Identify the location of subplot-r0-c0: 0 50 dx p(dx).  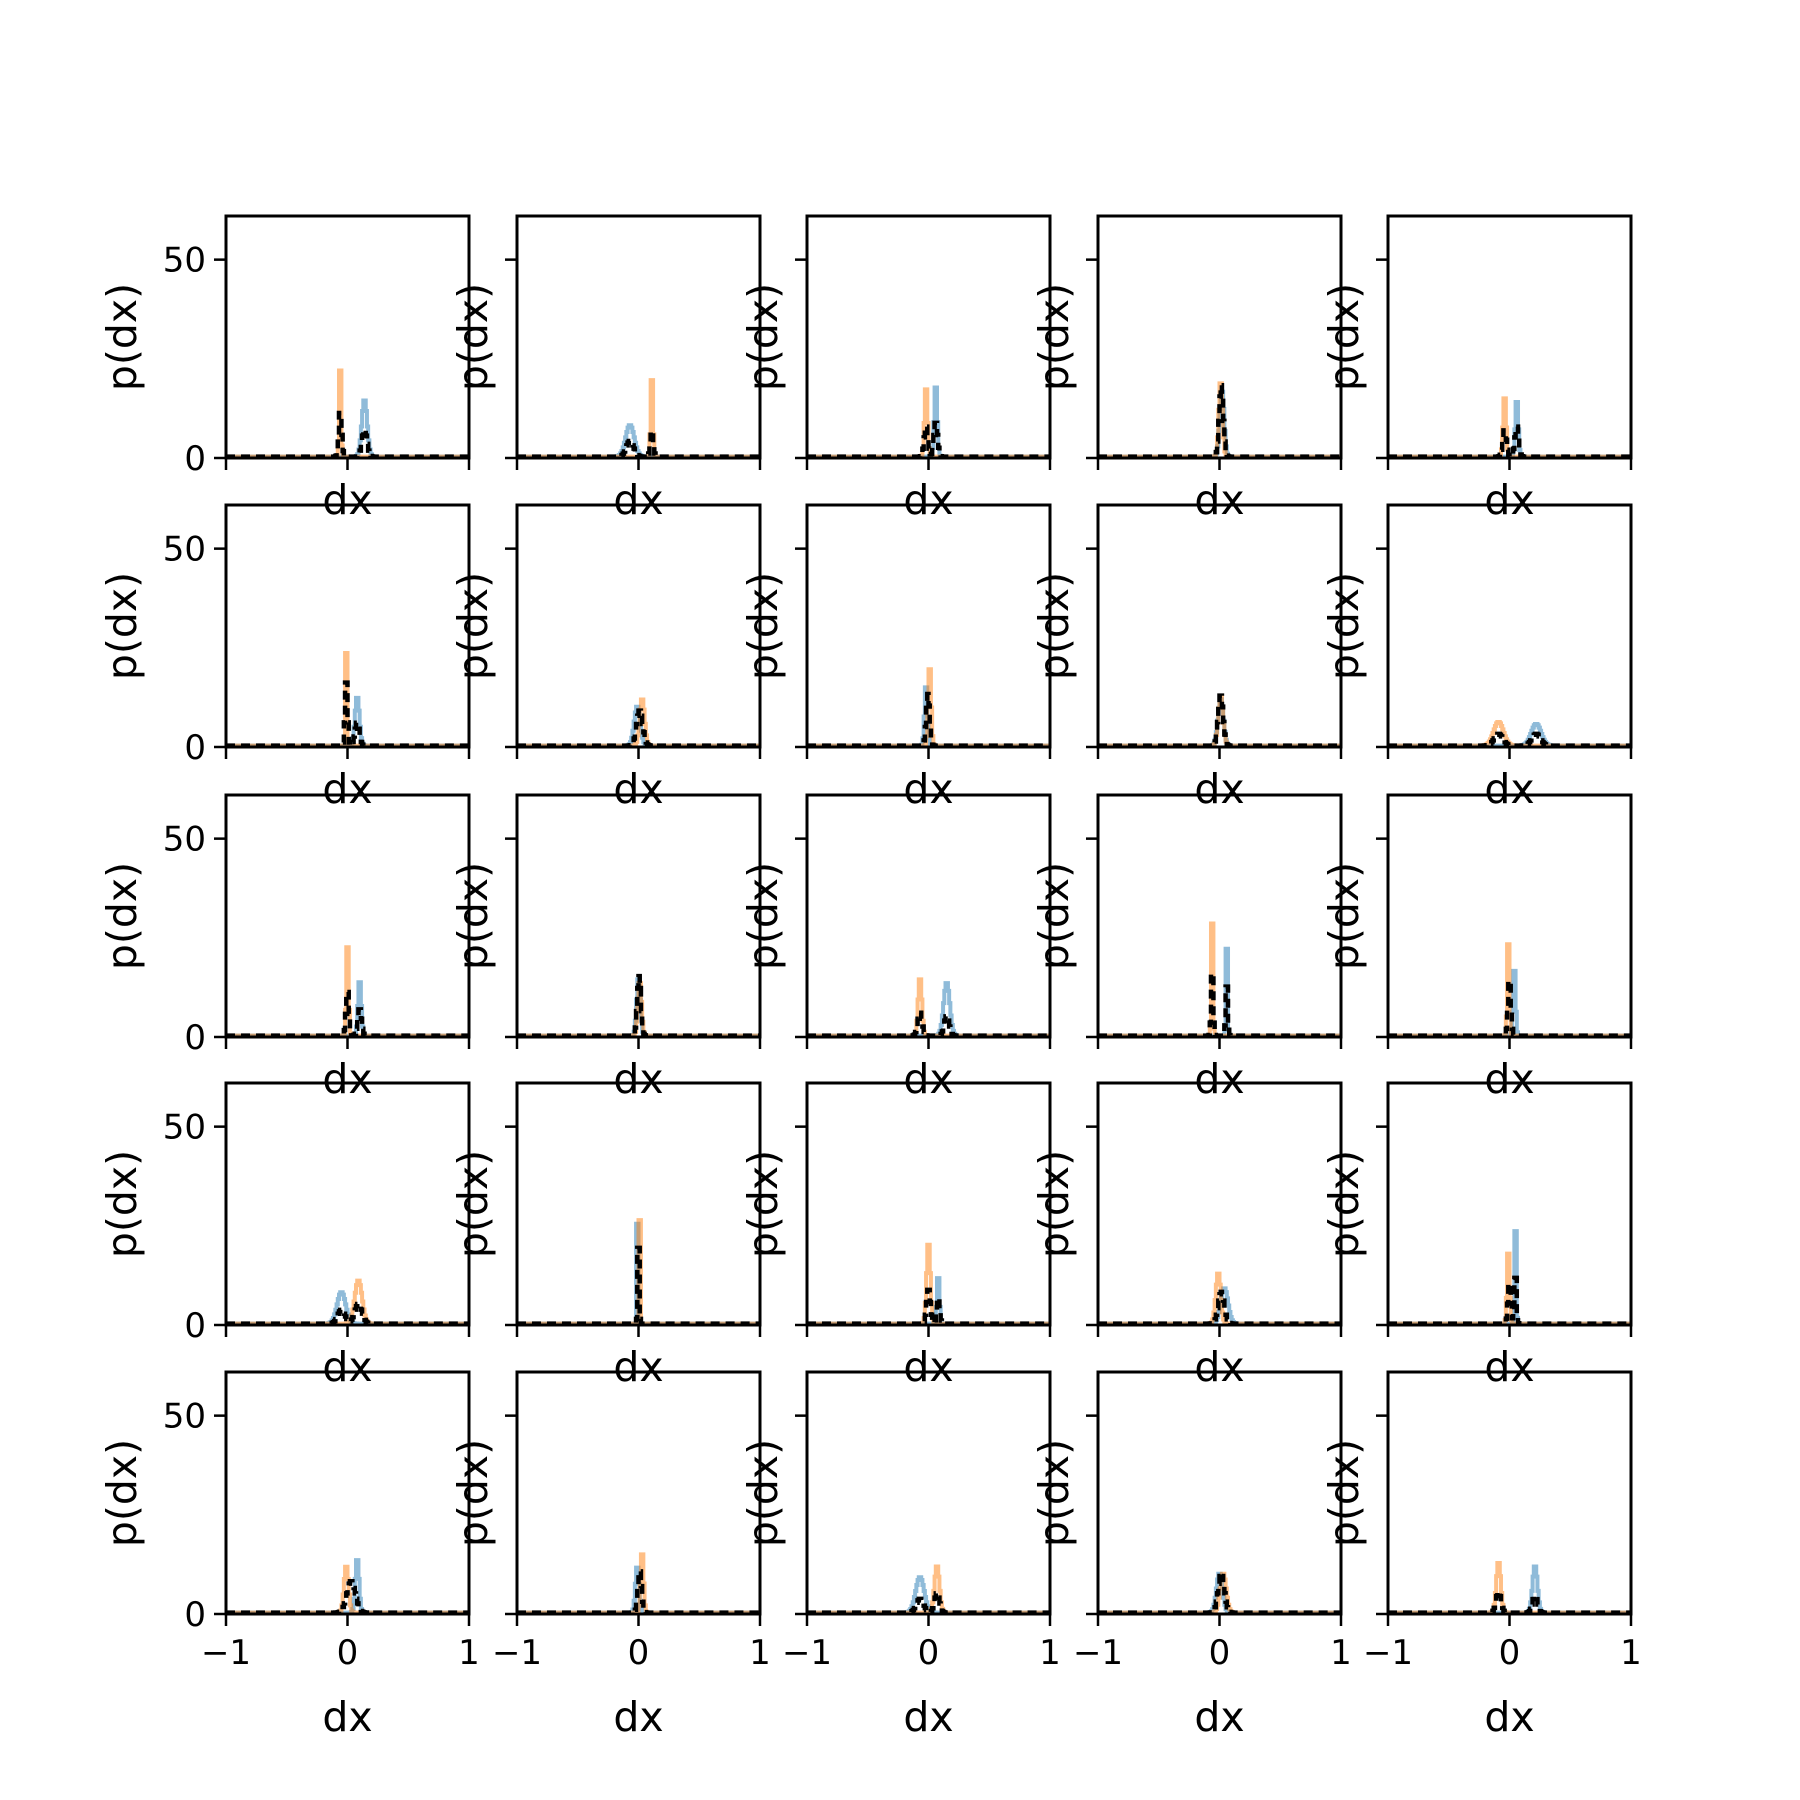
(284, 369).